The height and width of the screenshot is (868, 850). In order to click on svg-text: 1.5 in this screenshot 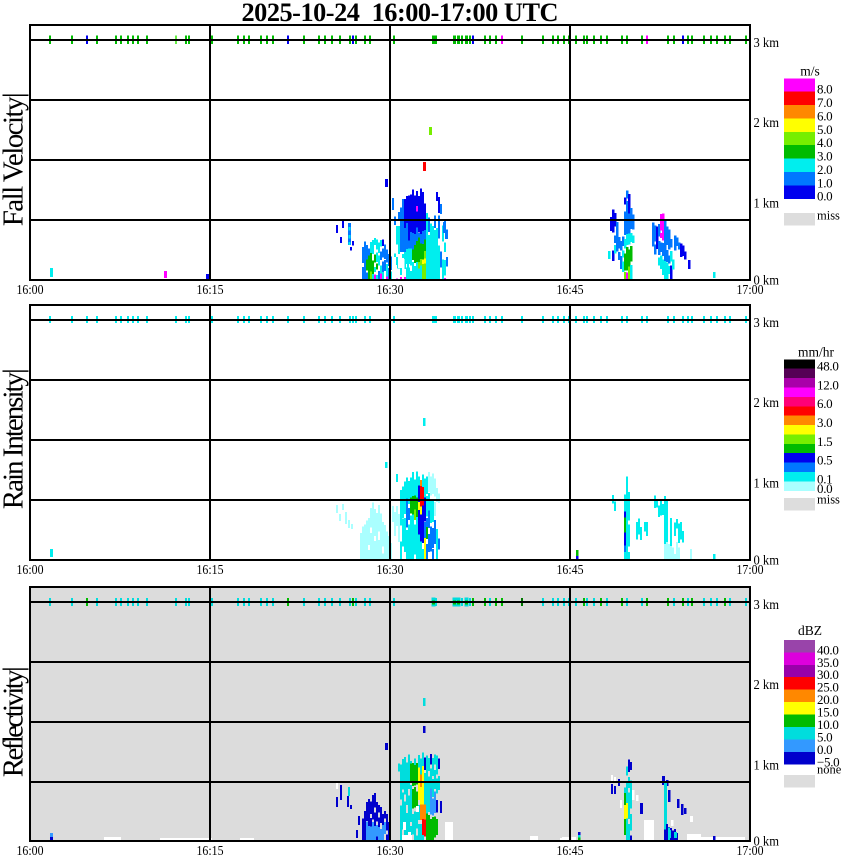, I will do `click(824, 441)`.